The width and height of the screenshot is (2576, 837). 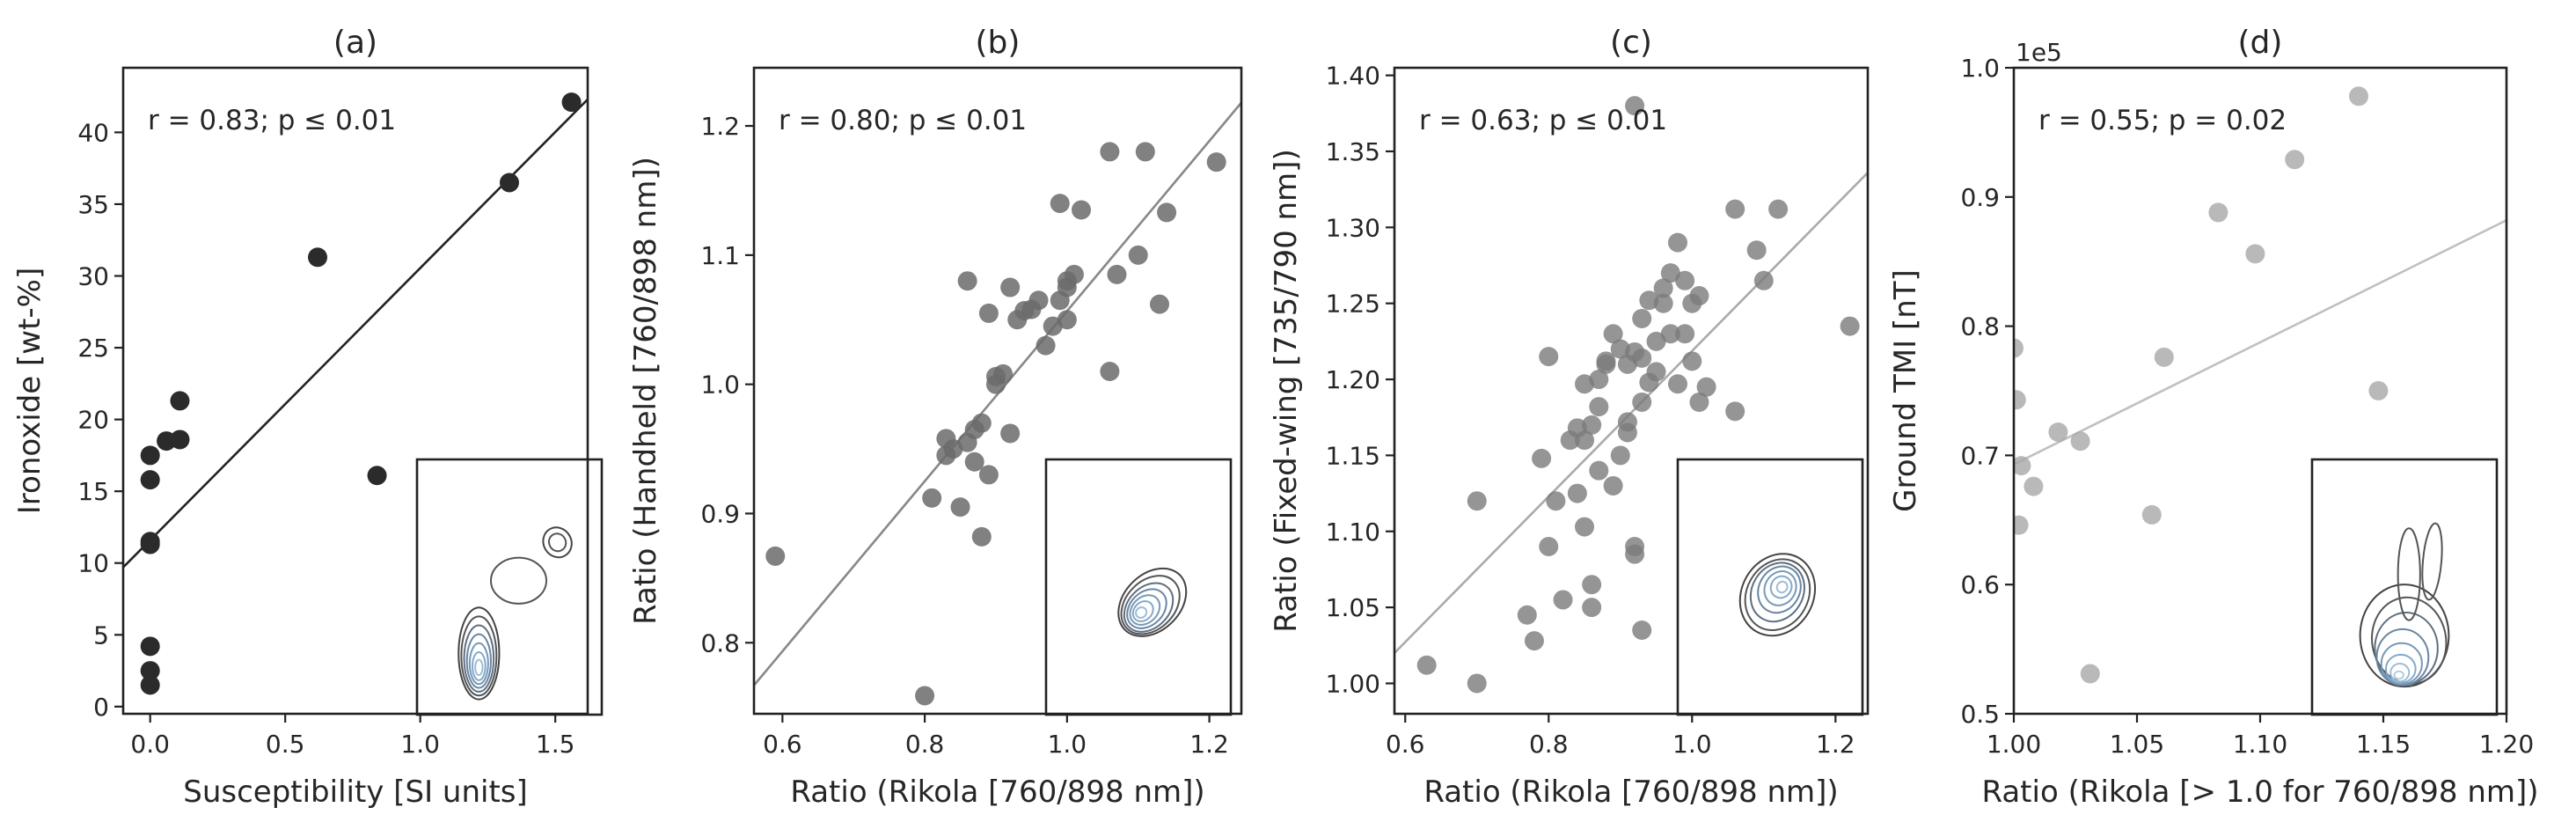 I want to click on panel-title: (d), so click(x=2260, y=43).